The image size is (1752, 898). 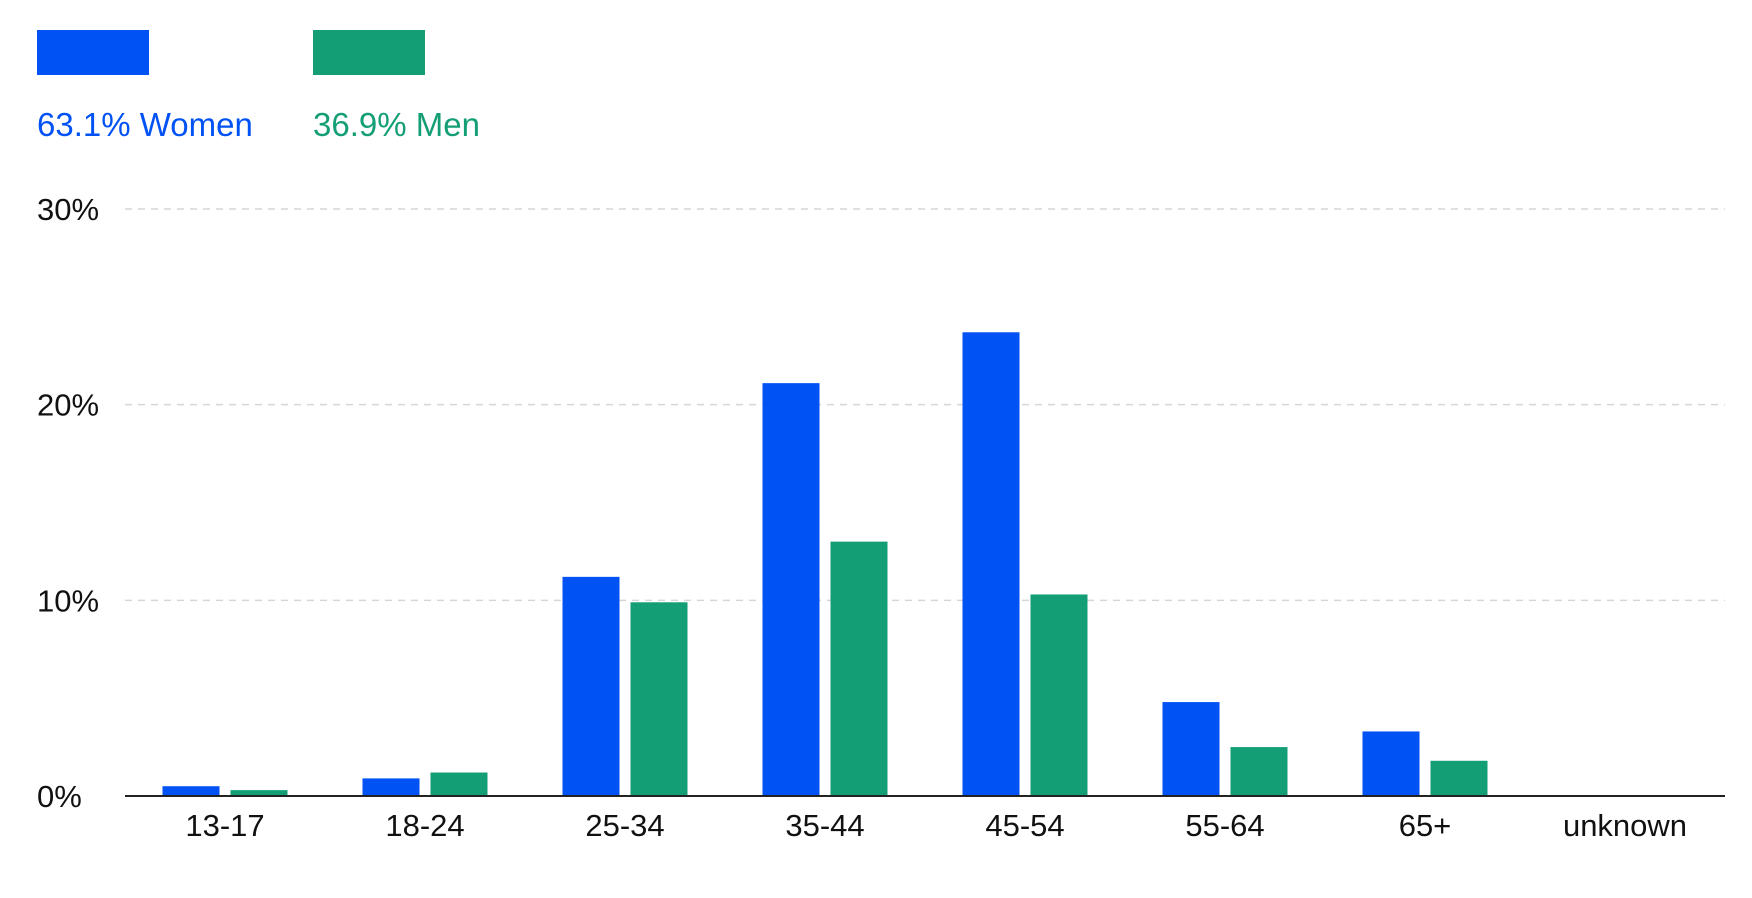 What do you see at coordinates (258, 86) in the screenshot?
I see `legend: 63.1% Women 36.9% Men` at bounding box center [258, 86].